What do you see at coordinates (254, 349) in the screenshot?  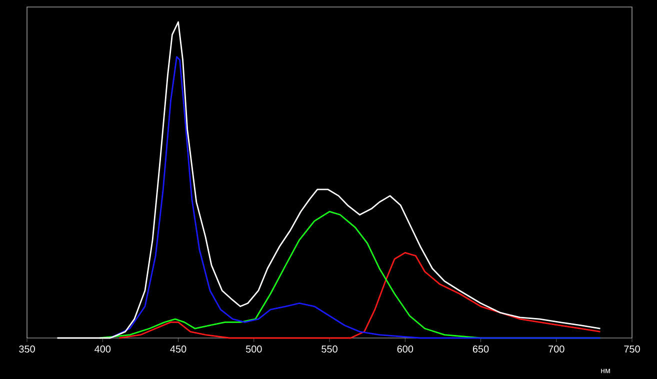 I see `x-tick-label: 500` at bounding box center [254, 349].